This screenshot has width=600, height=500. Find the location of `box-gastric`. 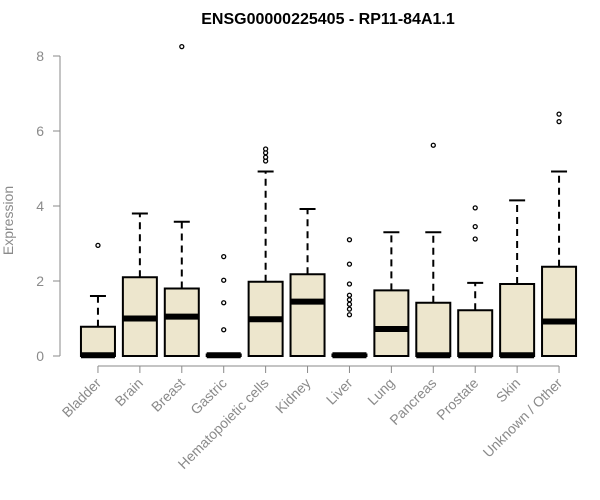

box-gastric is located at coordinates (223, 306).